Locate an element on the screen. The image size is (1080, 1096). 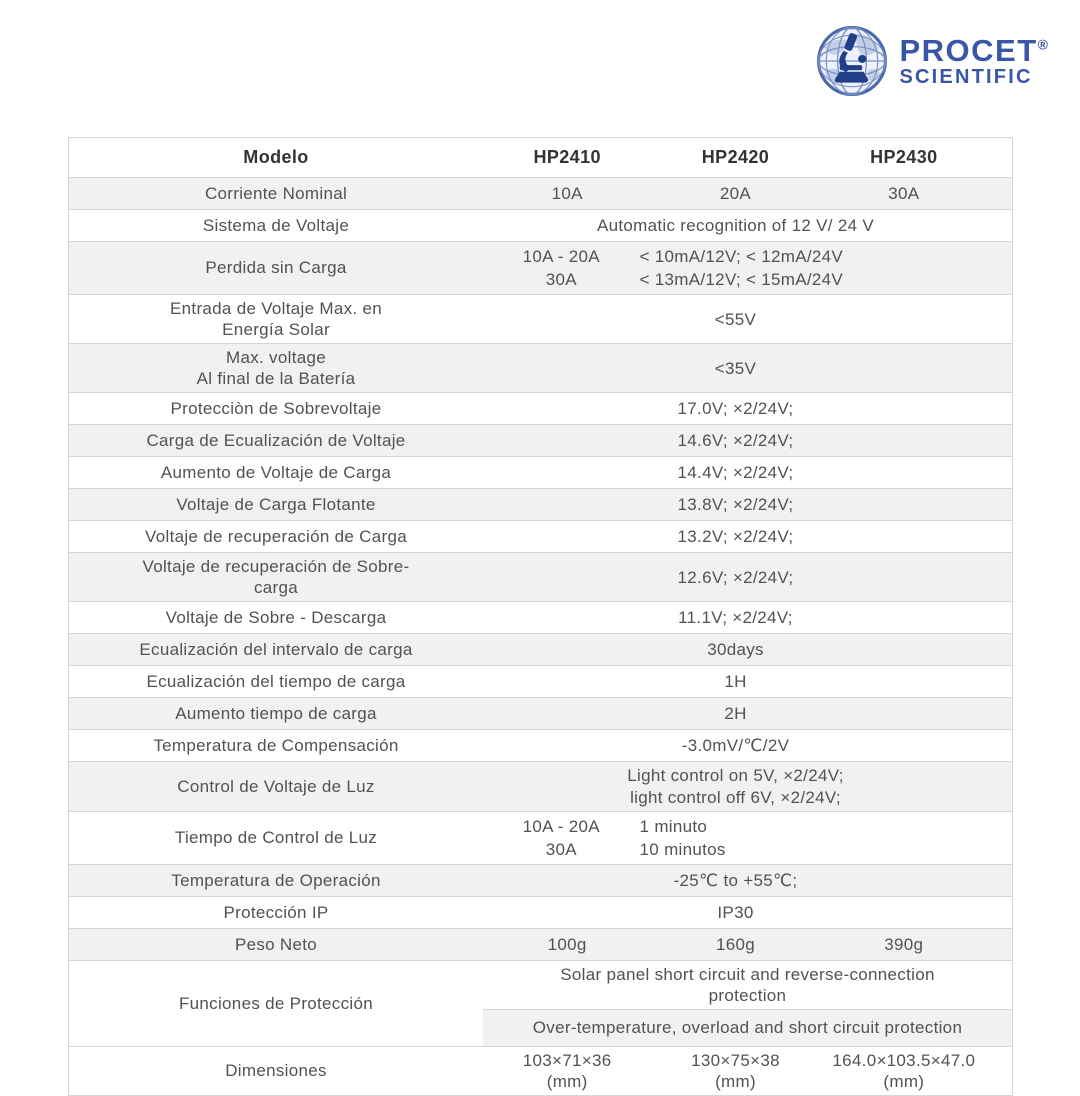
row-value: -3.0mV/℃/2V is located at coordinates (735, 746).